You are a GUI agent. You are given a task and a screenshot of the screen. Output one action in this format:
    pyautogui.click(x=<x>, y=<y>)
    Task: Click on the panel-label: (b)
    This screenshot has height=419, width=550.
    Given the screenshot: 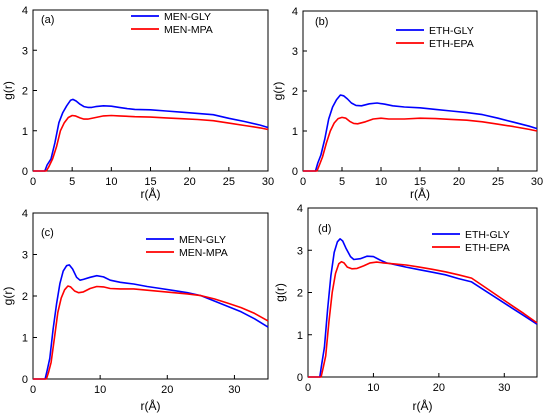 What is the action you would take?
    pyautogui.click(x=321, y=22)
    